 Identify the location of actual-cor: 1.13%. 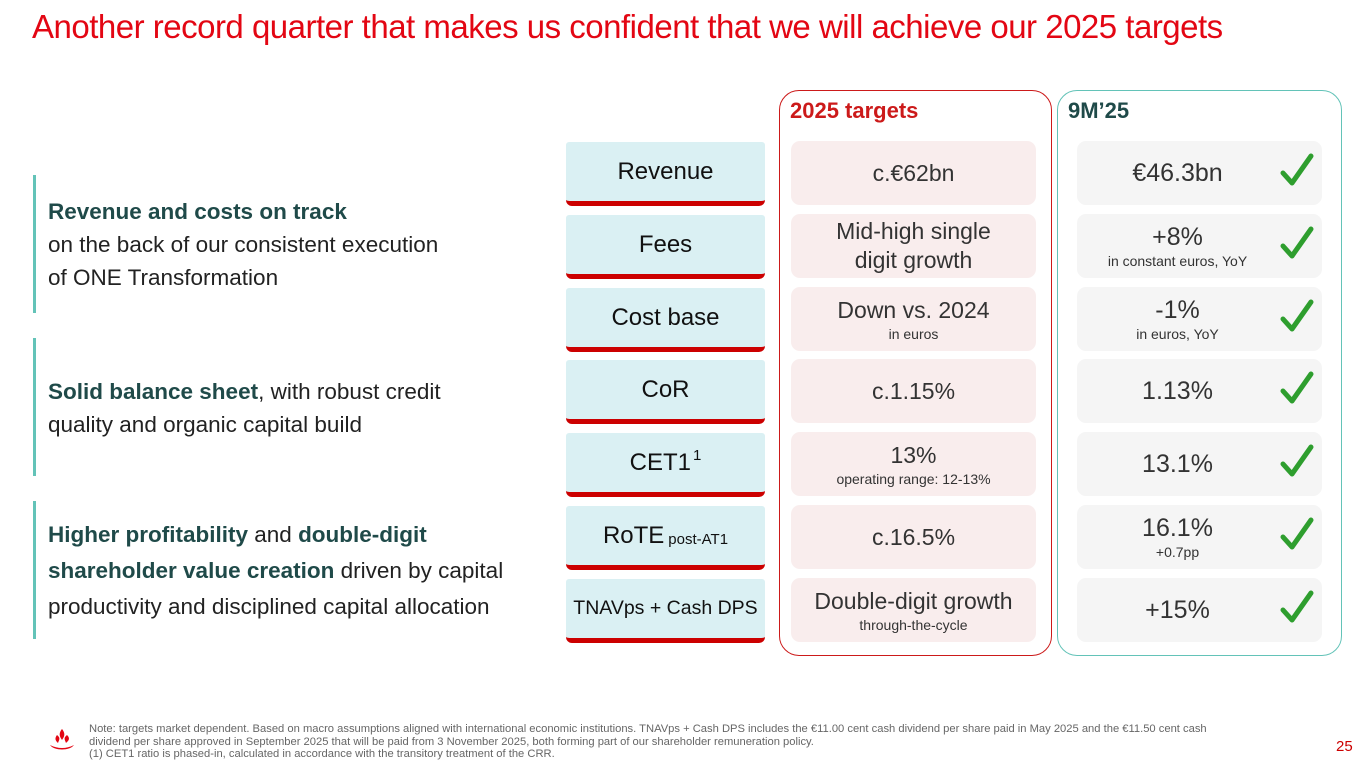
(1199, 391).